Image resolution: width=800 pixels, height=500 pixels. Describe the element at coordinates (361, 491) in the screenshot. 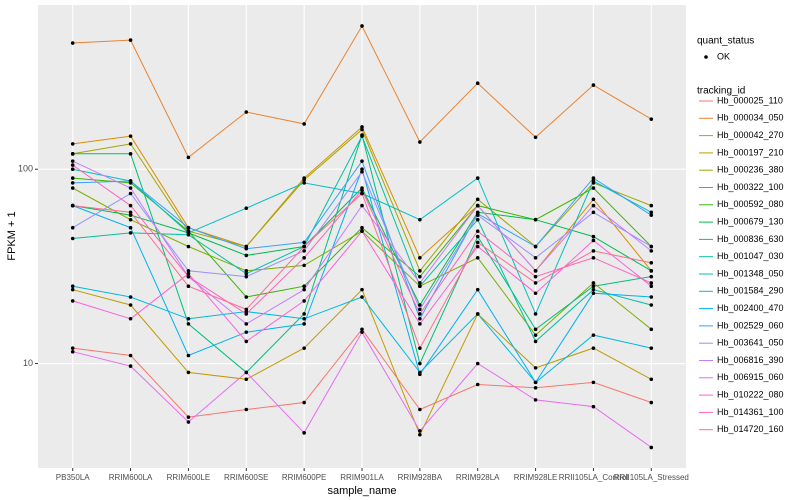

I see `x-axis-title: sample_name` at that location.